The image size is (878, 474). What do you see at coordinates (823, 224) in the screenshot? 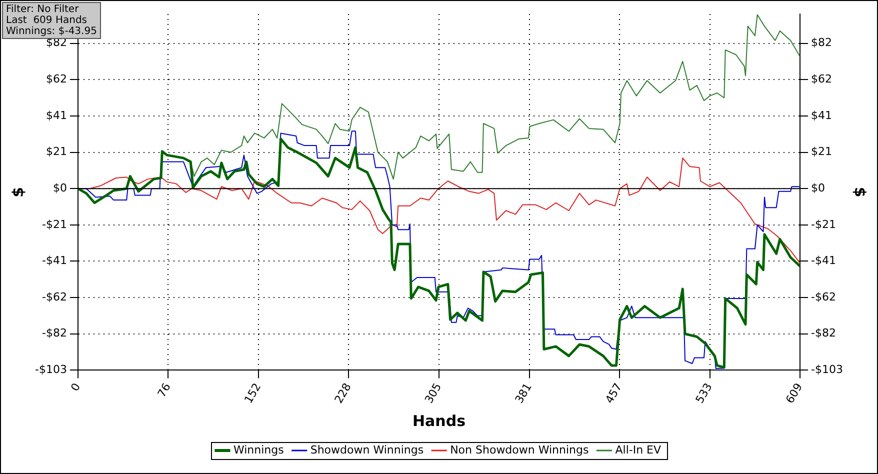
I see `y2-tick-label: -$21` at bounding box center [823, 224].